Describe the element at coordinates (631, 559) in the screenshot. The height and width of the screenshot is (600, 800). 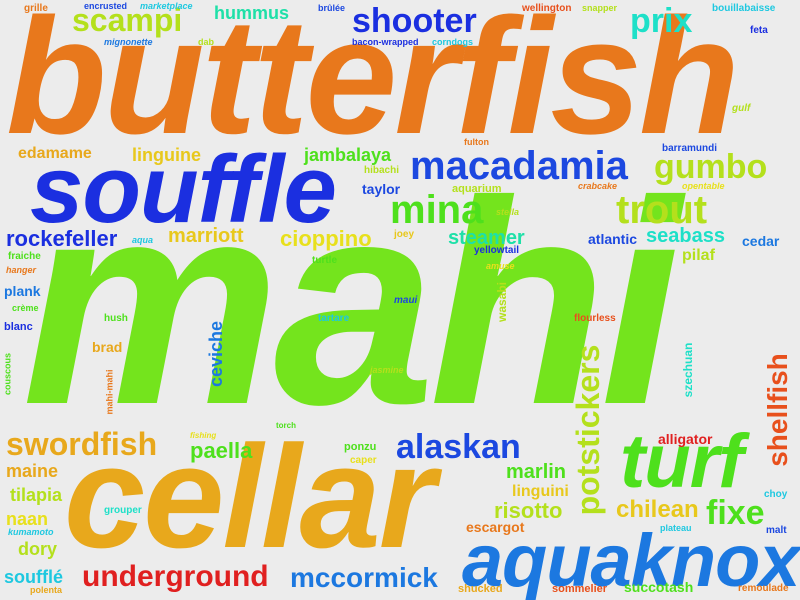
I see `word-aquaknox: aquaknox` at that location.